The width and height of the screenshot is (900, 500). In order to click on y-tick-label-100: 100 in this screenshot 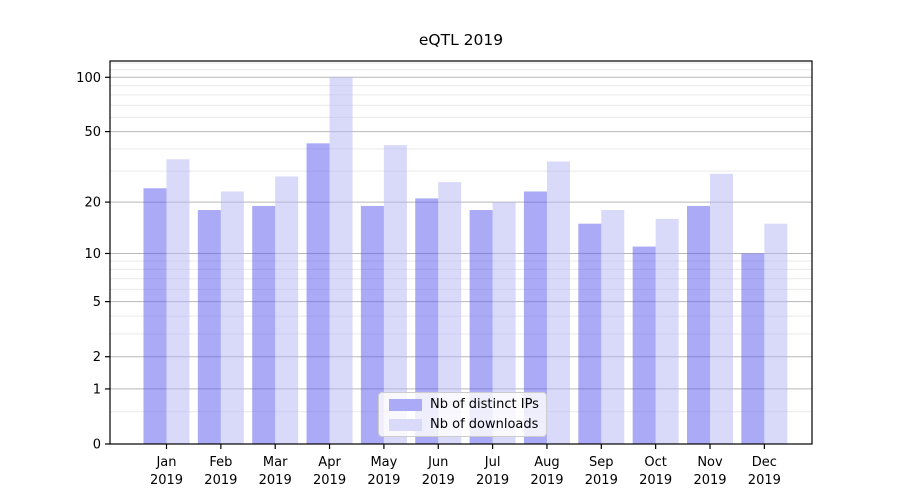, I will do `click(88, 78)`.